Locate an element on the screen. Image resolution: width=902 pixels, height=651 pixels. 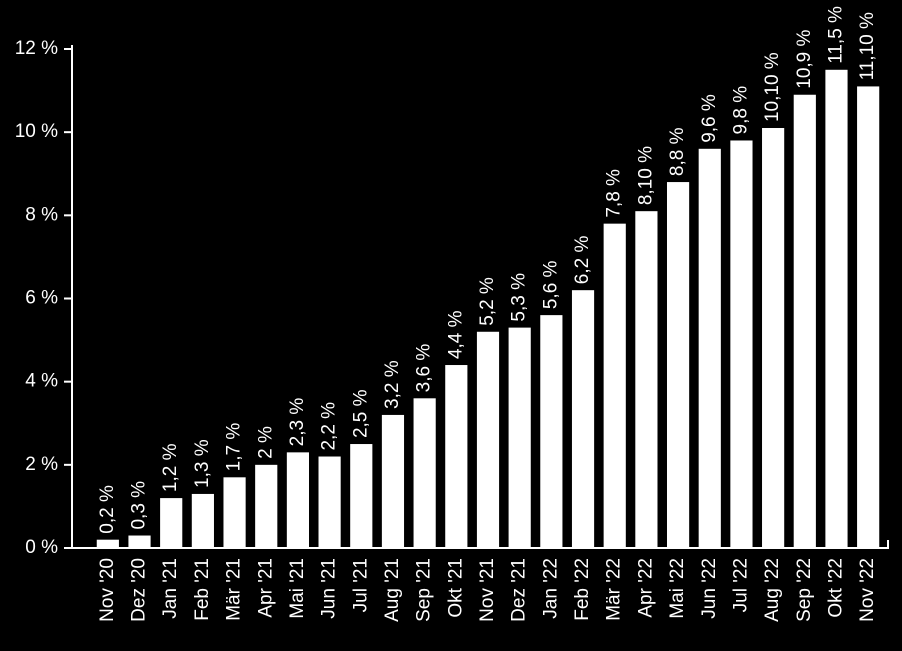
y-tick-label: 12 % is located at coordinates (36, 48).